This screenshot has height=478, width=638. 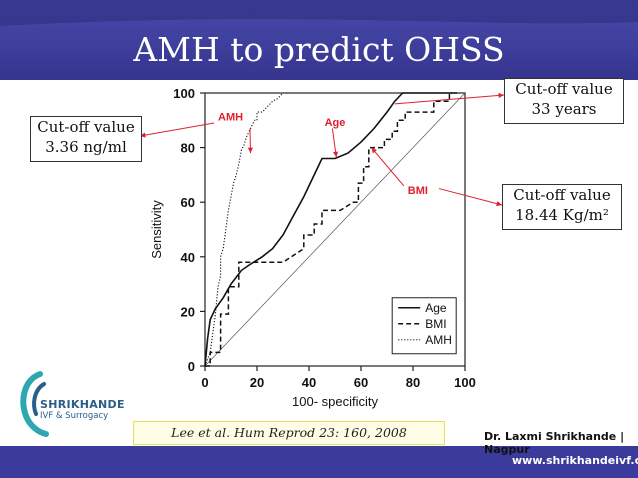 What do you see at coordinates (34, 404) in the screenshot?
I see `logo-icon` at bounding box center [34, 404].